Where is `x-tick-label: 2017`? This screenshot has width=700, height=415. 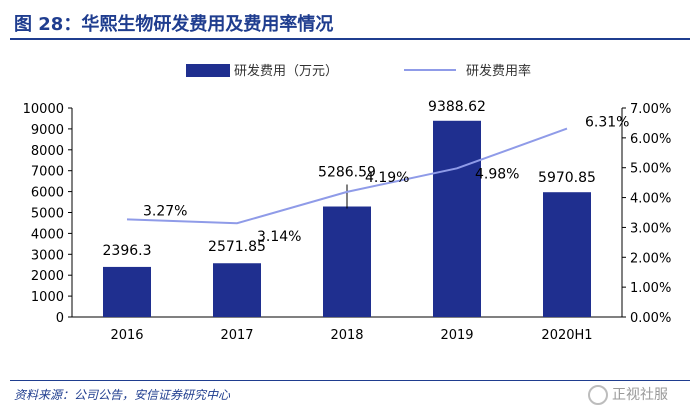 x-tick-label: 2017 is located at coordinates (236, 335).